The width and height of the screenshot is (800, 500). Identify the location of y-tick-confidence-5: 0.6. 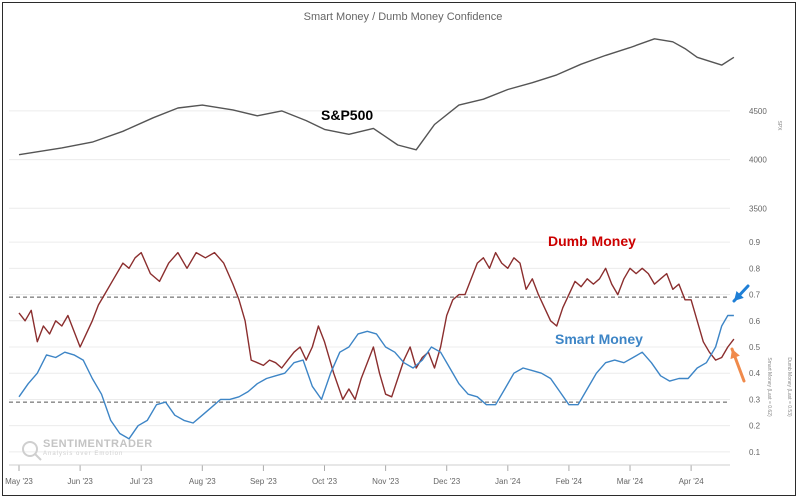
(755, 321).